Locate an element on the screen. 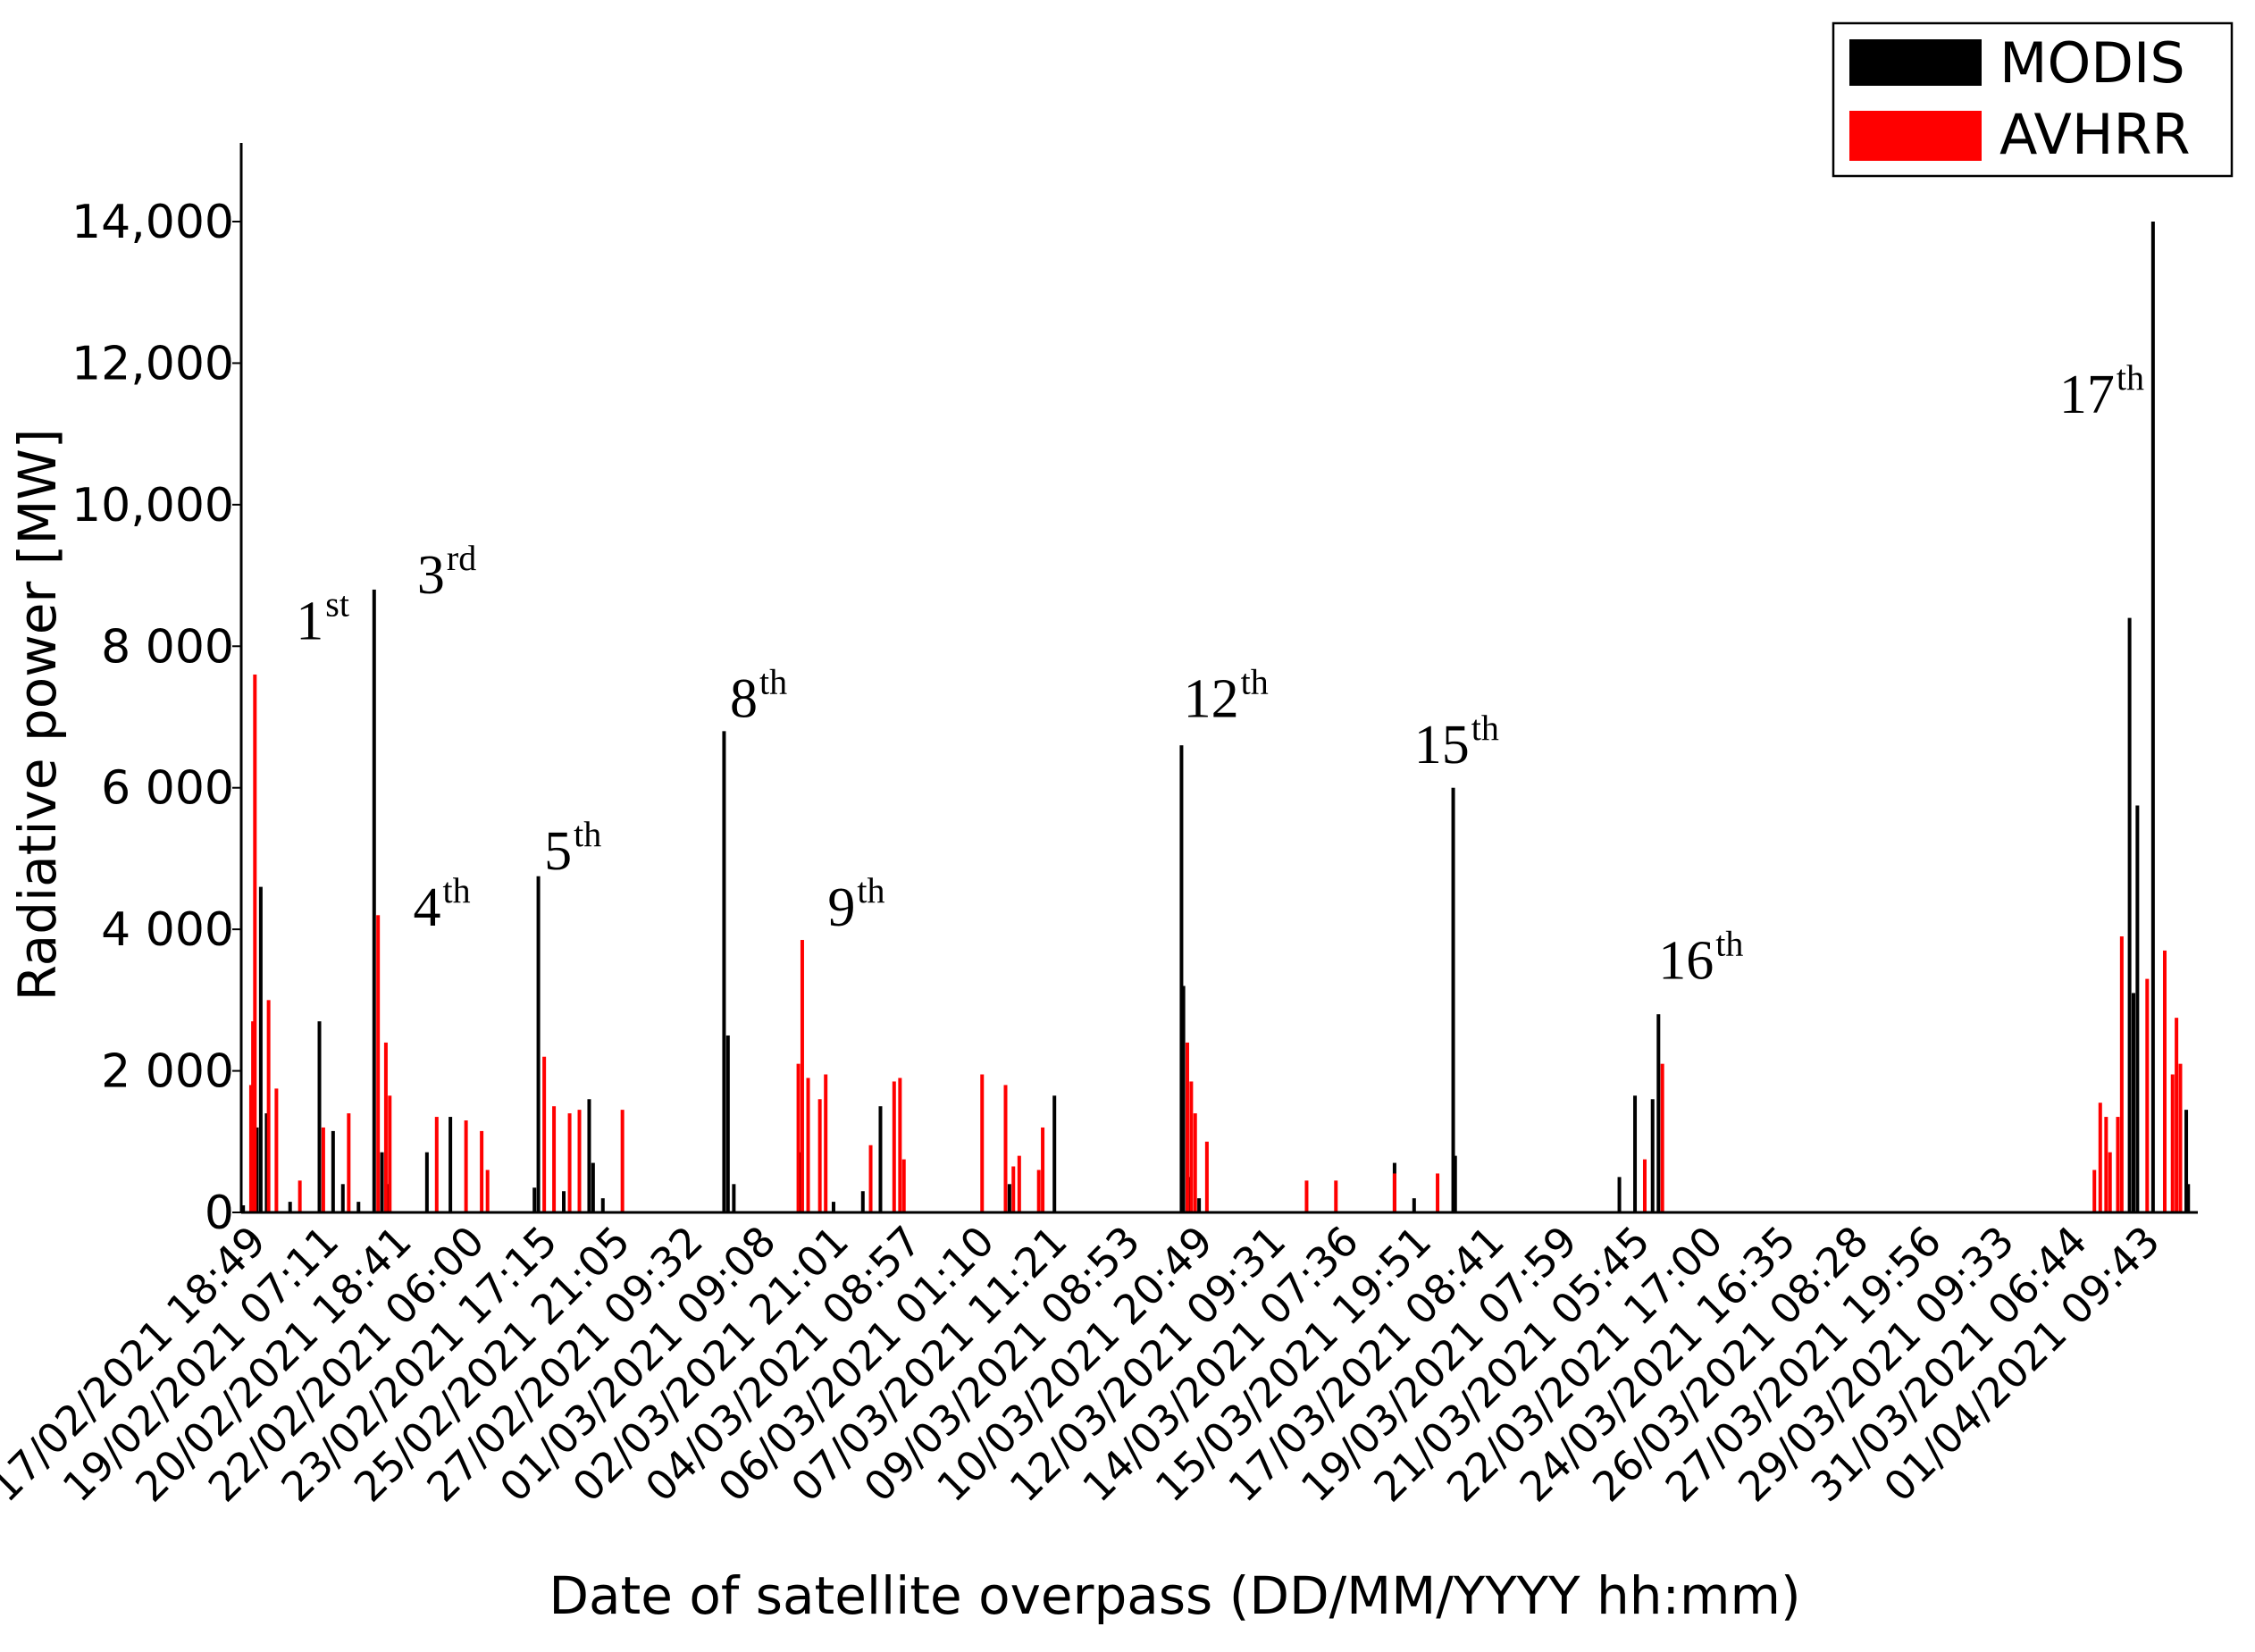  legend: MODIS AVHRR is located at coordinates (2033, 99).